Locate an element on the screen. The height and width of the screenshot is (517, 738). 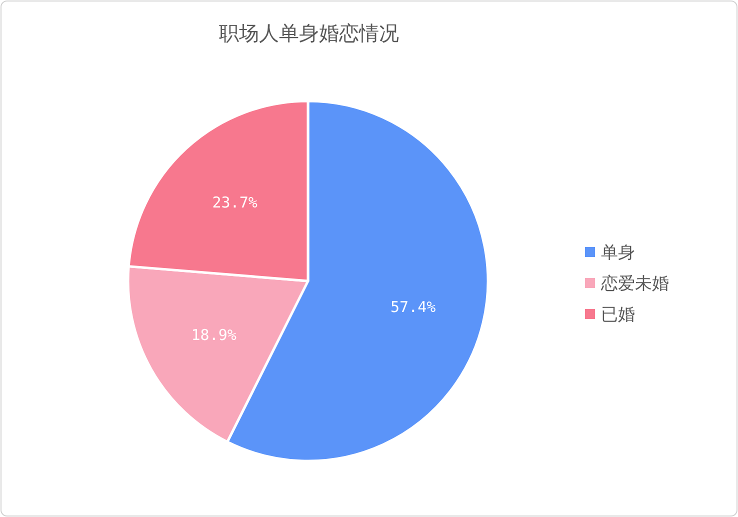
legend-label: 单身 is located at coordinates (618, 253).